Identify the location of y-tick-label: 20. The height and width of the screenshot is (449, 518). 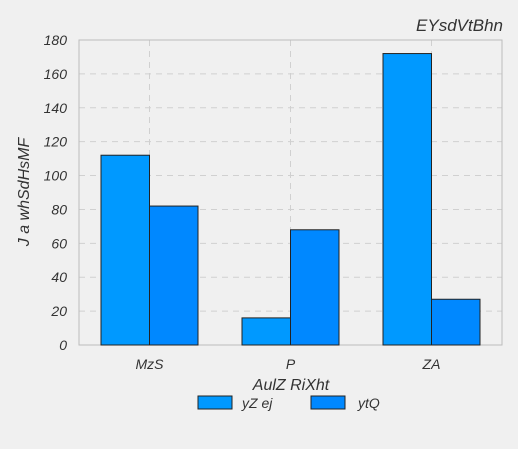
(58, 311).